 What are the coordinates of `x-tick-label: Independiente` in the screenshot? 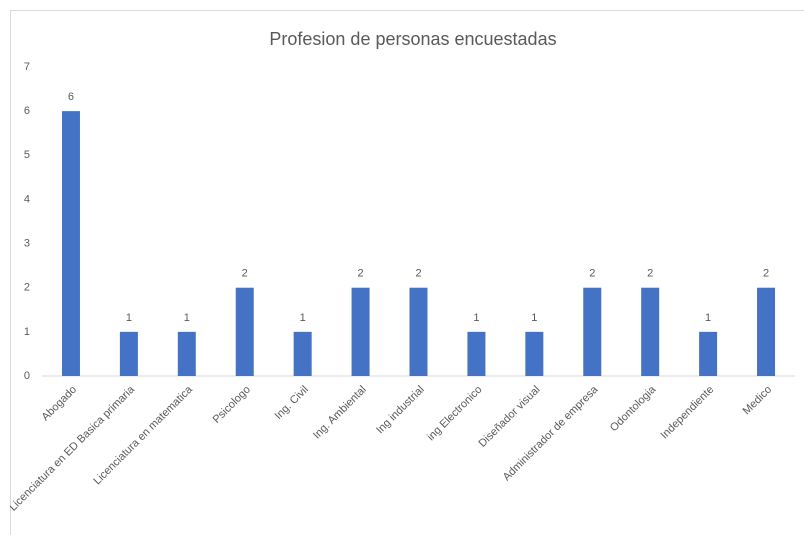 It's located at (687, 413).